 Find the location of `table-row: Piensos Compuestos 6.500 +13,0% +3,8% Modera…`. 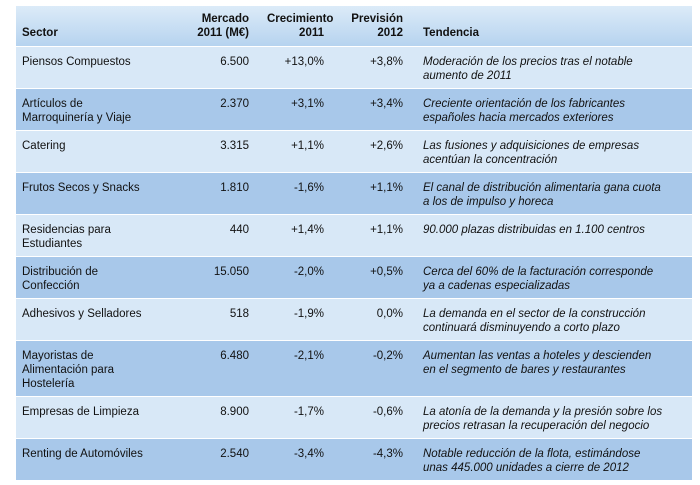

table-row: Piensos Compuestos 6.500 +13,0% +3,8% Modera… is located at coordinates (354, 67).